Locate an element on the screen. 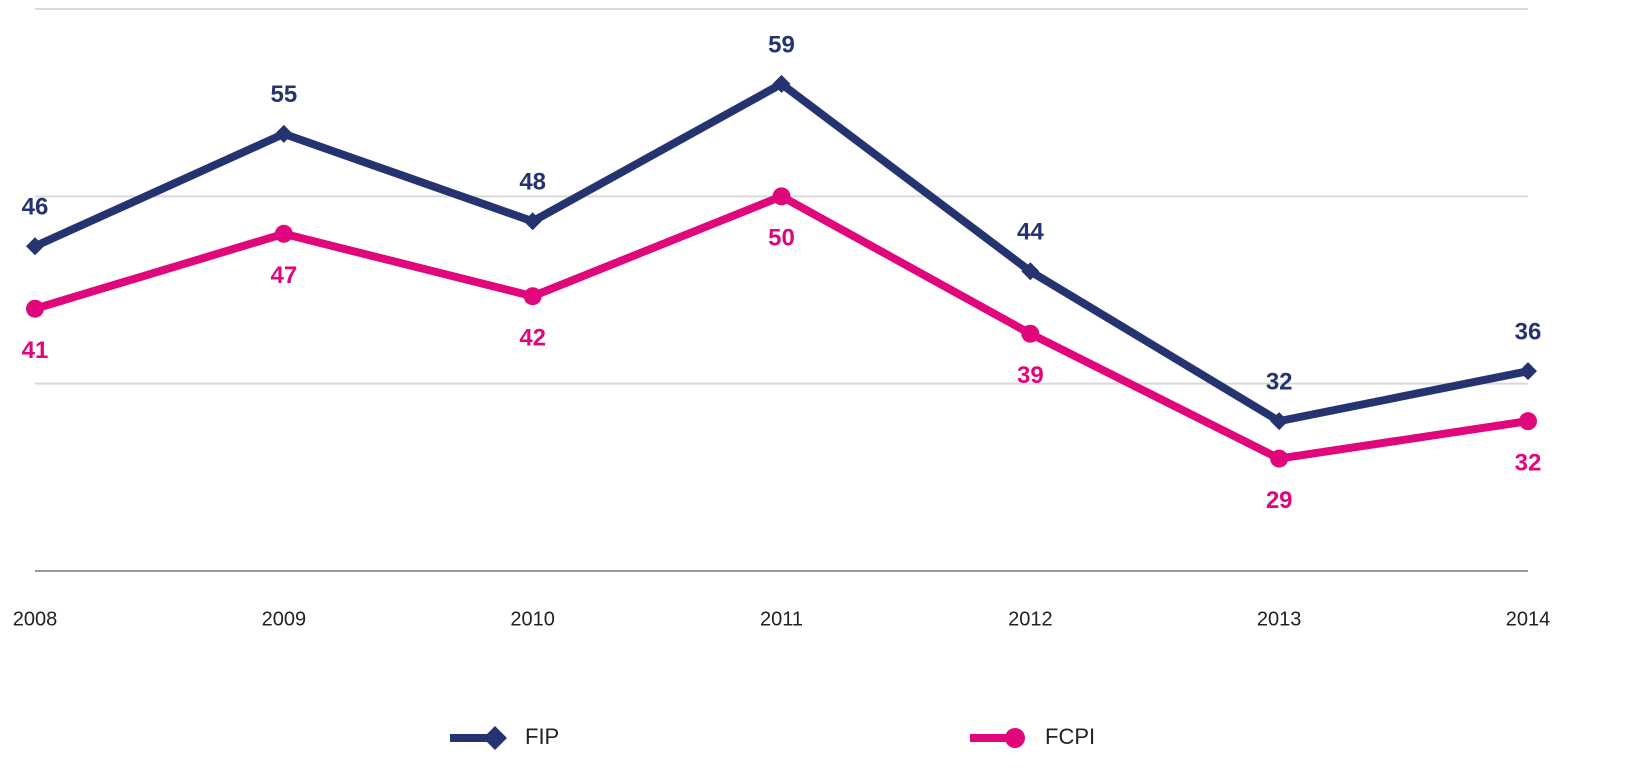 Image resolution: width=1627 pixels, height=779 pixels. data-label: 39 is located at coordinates (1030, 375).